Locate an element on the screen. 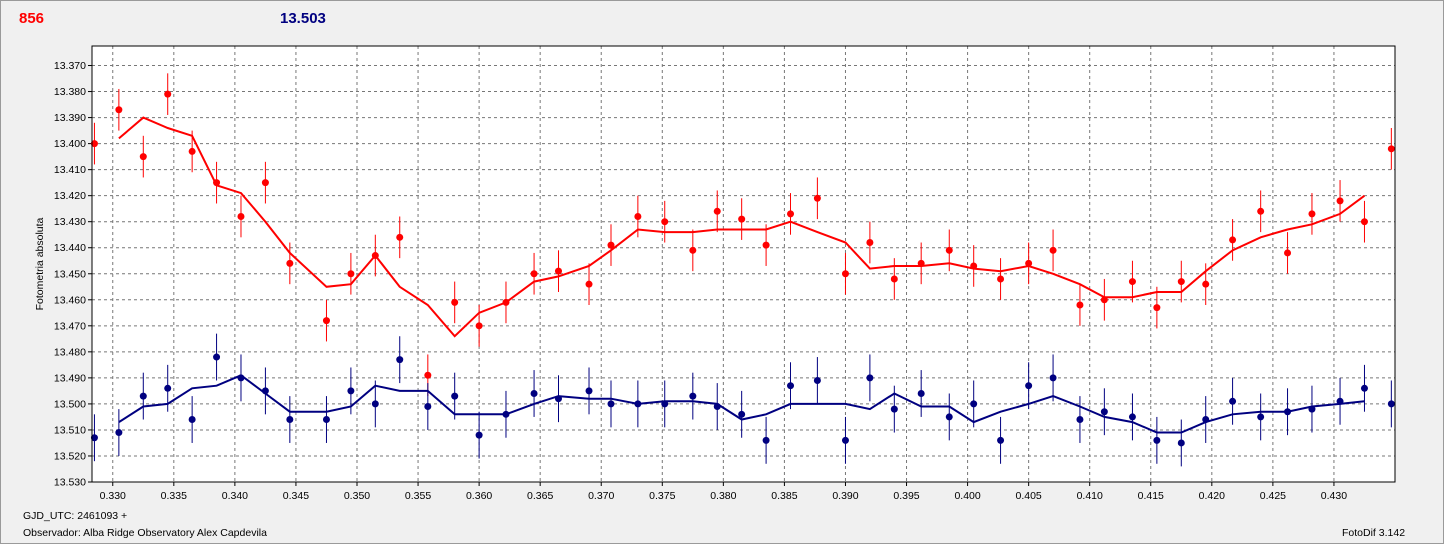  y-tick-label: 13.380 is located at coordinates (70, 92).